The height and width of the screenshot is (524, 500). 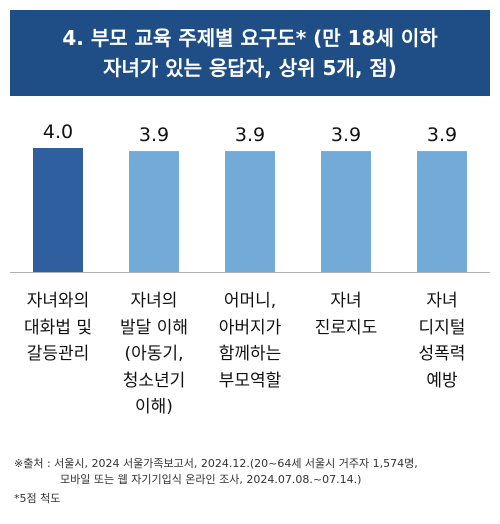 What do you see at coordinates (346, 135) in the screenshot?
I see `value-label-4: 3.9` at bounding box center [346, 135].